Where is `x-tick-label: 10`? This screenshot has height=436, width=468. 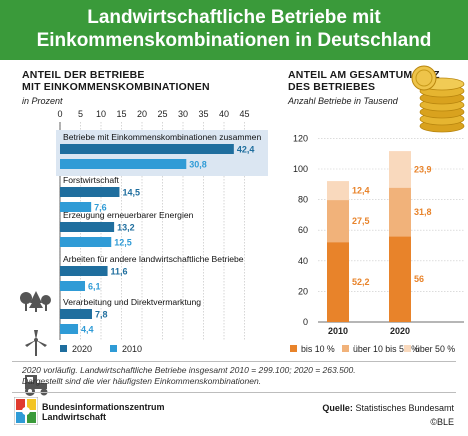 x-tick-label: 10 is located at coordinates (101, 114).